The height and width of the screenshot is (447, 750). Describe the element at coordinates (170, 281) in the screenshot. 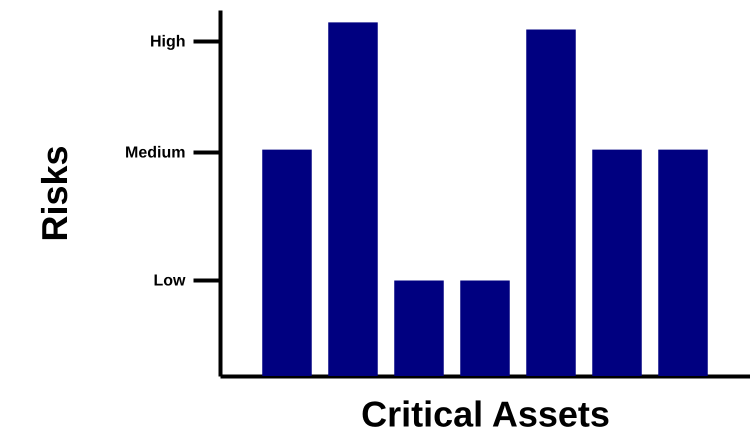

I see `text: Low` at that location.